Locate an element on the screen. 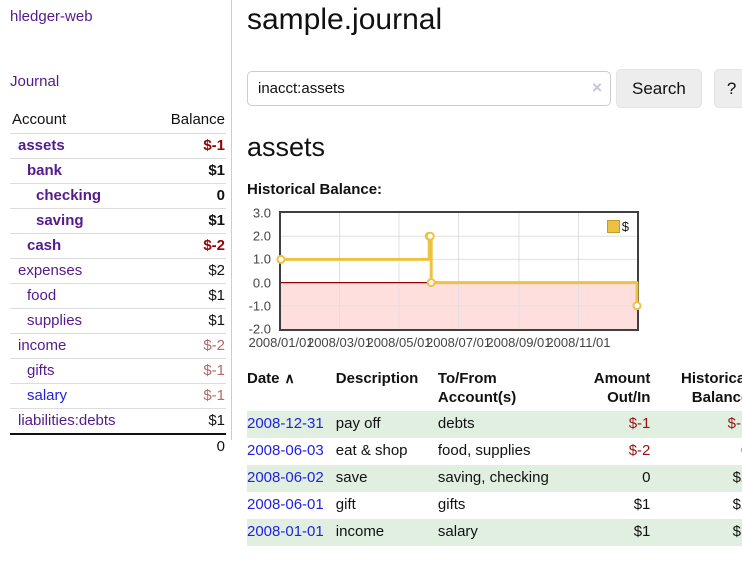 The image size is (742, 582). account-link: cash is located at coordinates (44, 245).